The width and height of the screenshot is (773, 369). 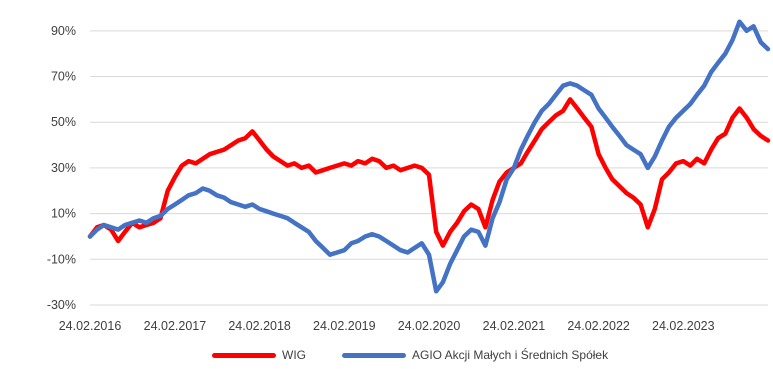 I want to click on x-tick-label: 24.02.2021, so click(x=514, y=326).